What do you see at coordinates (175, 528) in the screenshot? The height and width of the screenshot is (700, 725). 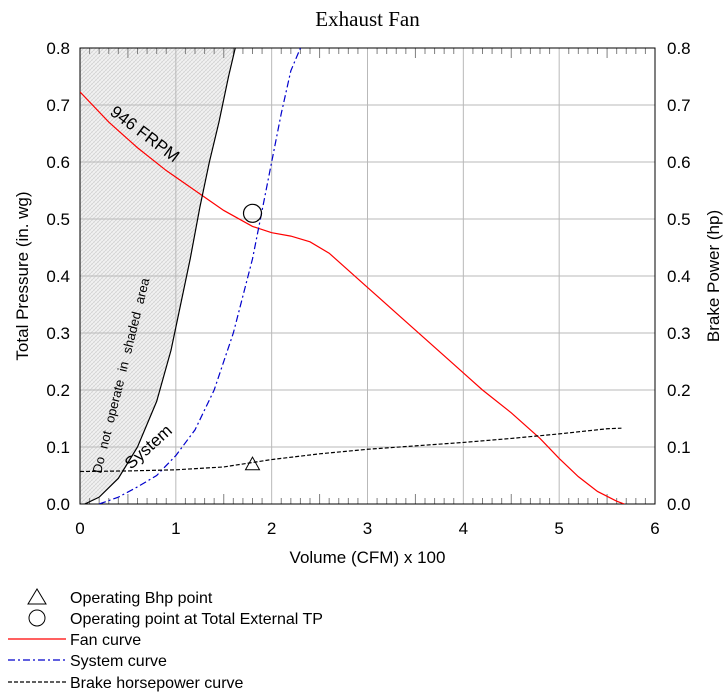 I see `x-tick-label: 1` at bounding box center [175, 528].